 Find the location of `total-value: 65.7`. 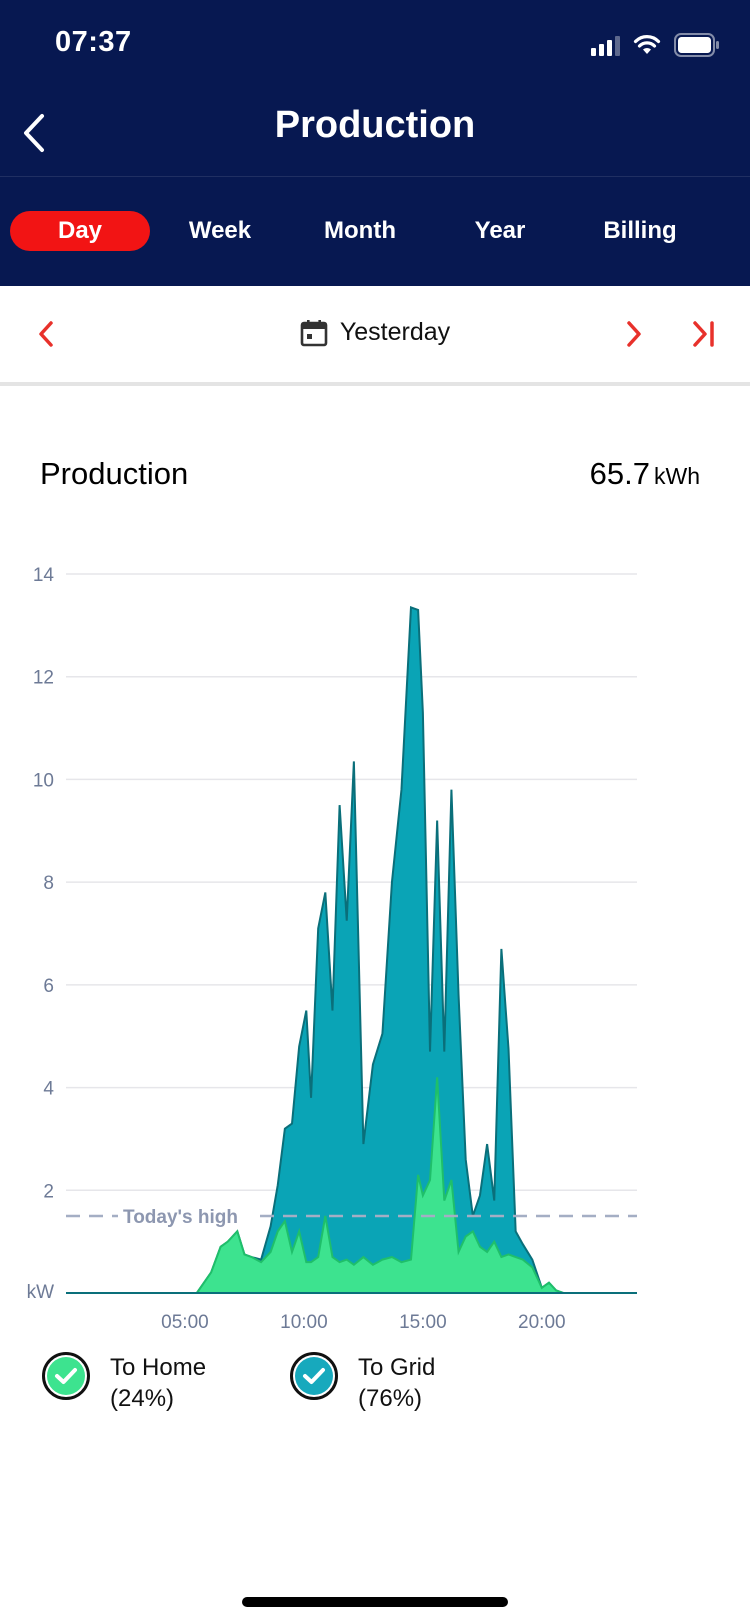

total-value: 65.7 is located at coordinates (619, 473).